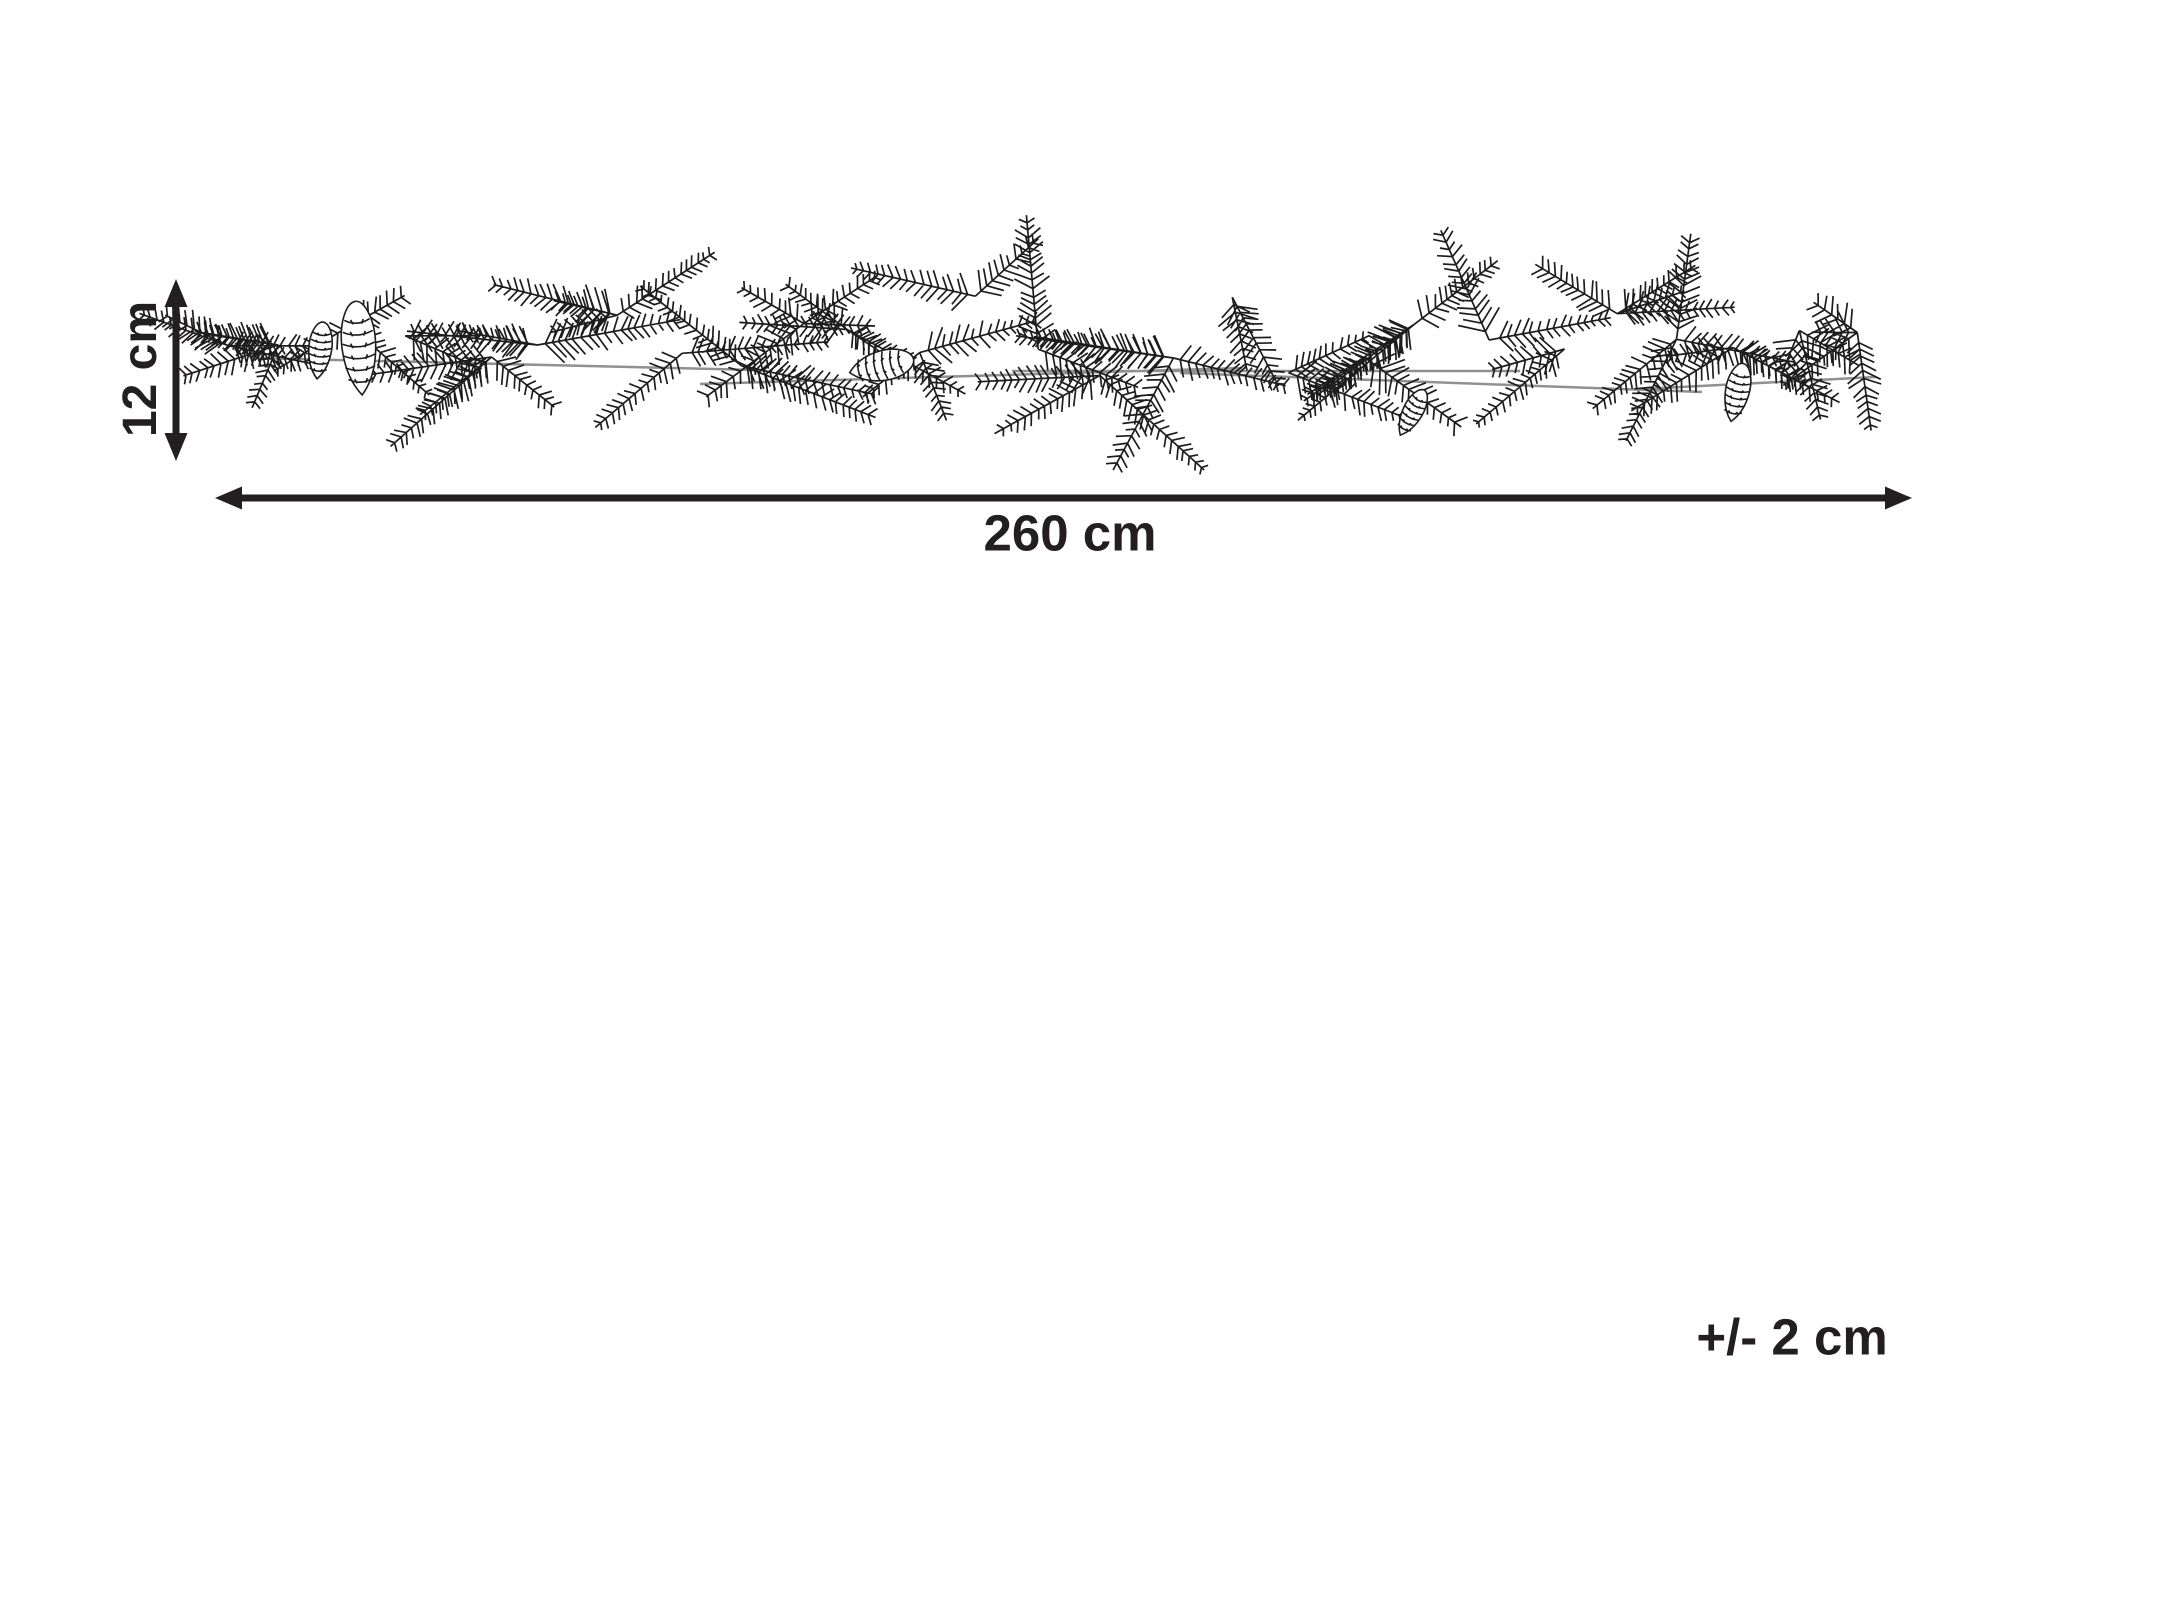 This screenshot has width=2164, height=1623. I want to click on width-dimension-arrow, so click(1063, 498).